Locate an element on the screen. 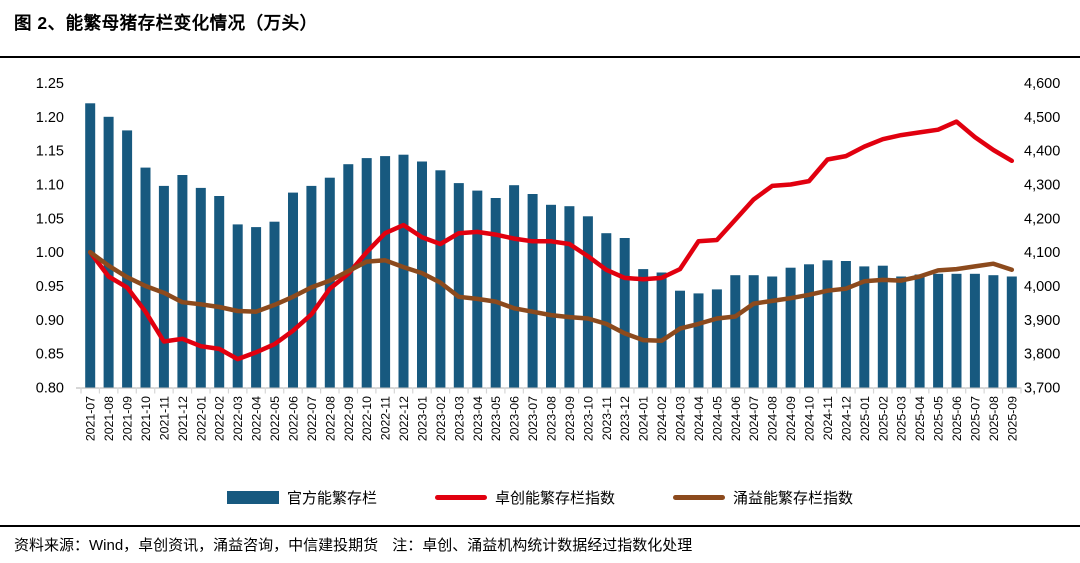 This screenshot has height=563, width=1080. y-axis-label-left: 1.25 is located at coordinates (50, 84).